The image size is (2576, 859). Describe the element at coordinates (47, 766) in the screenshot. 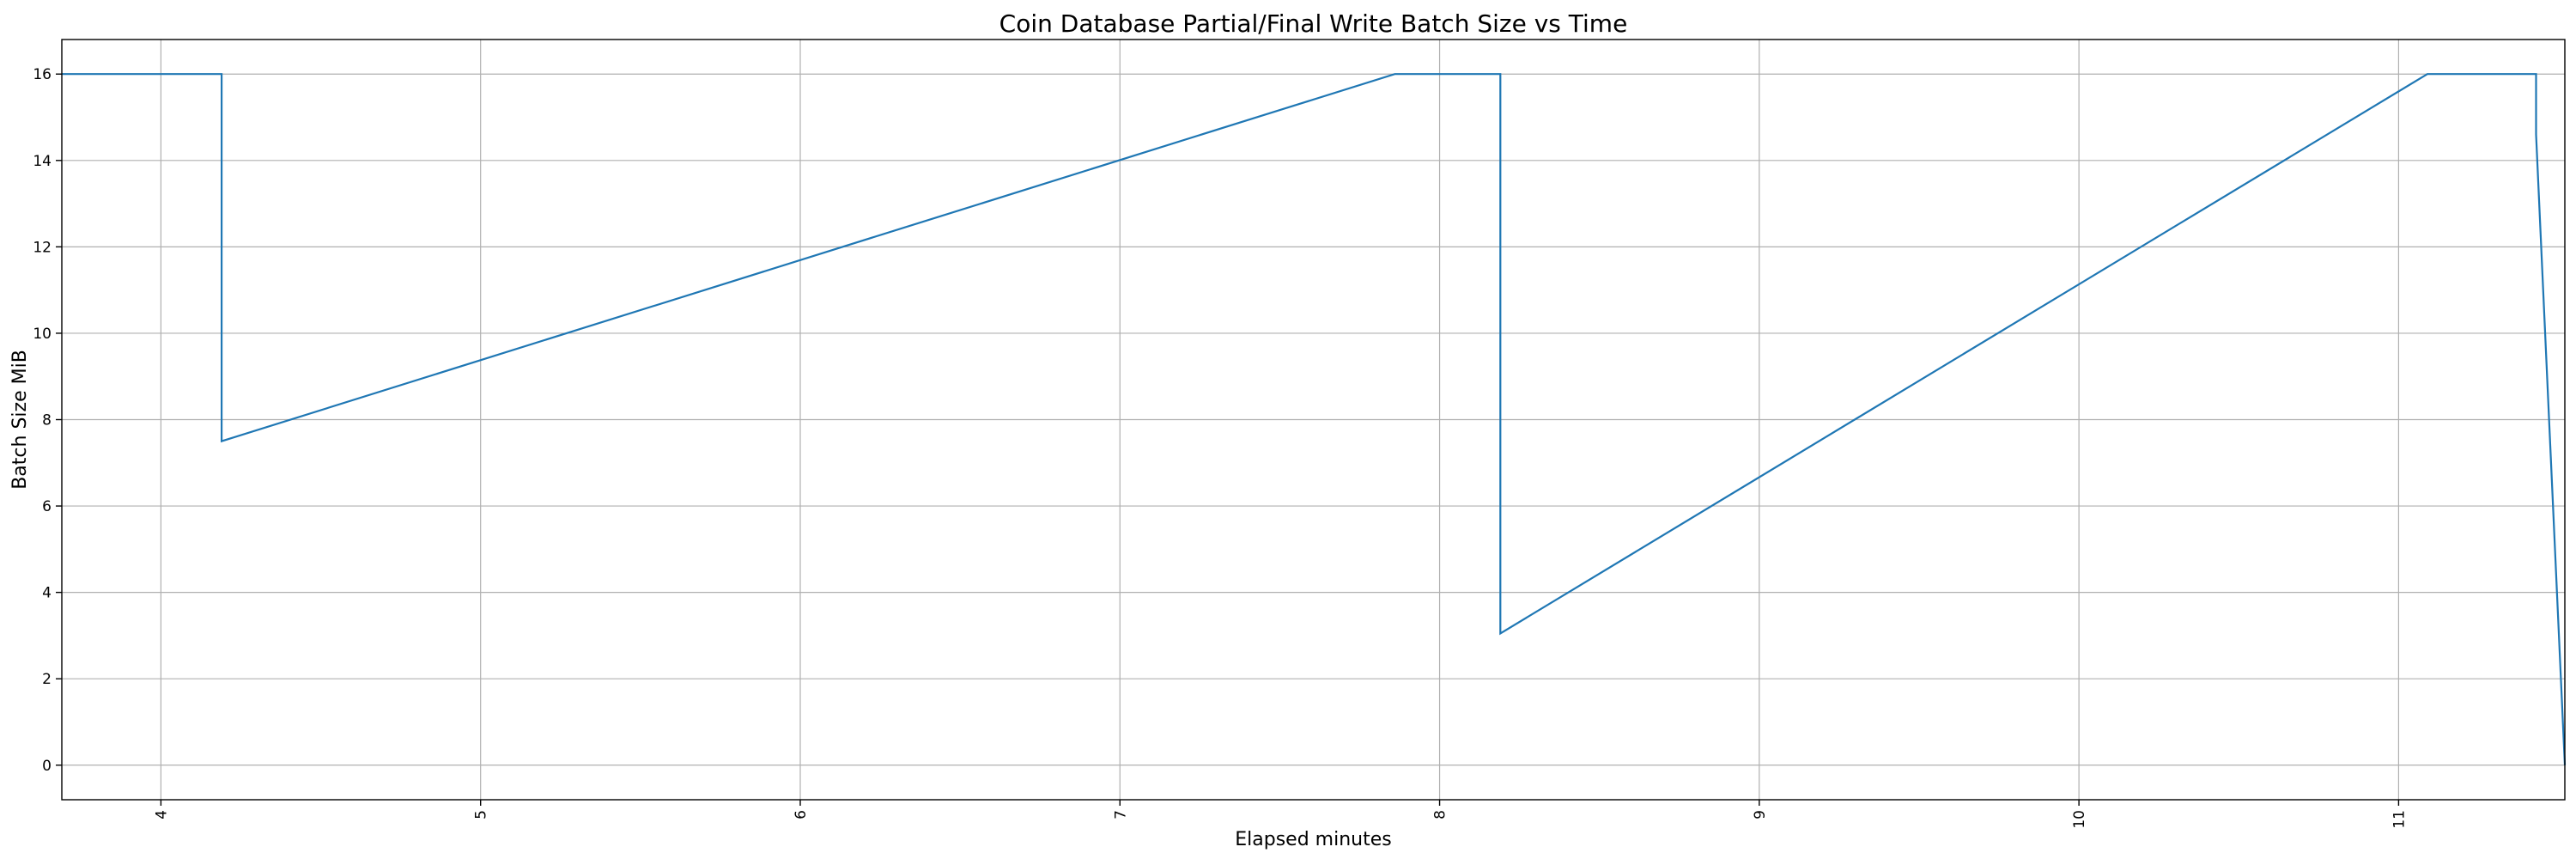

I see `y-tick-label: 0` at that location.